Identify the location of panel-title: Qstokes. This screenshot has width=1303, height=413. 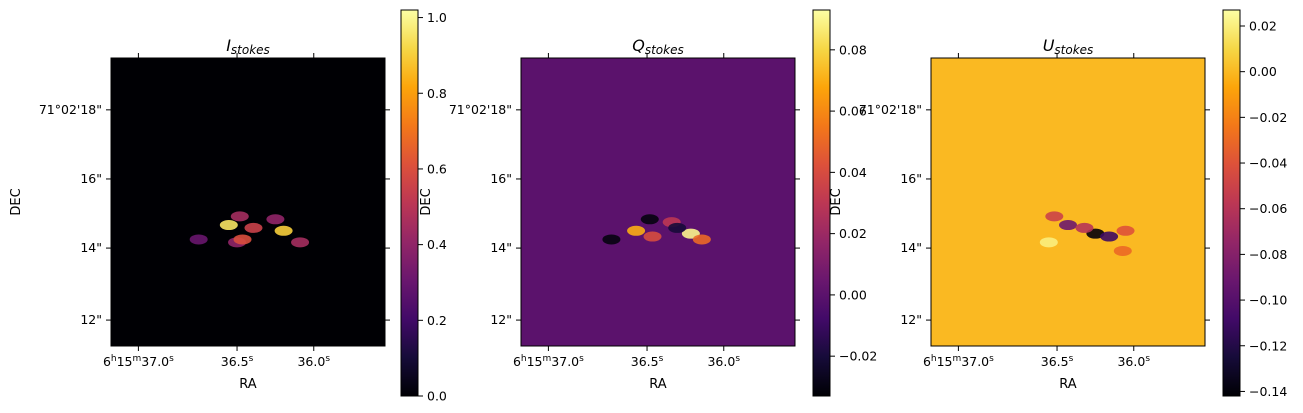
(657, 46).